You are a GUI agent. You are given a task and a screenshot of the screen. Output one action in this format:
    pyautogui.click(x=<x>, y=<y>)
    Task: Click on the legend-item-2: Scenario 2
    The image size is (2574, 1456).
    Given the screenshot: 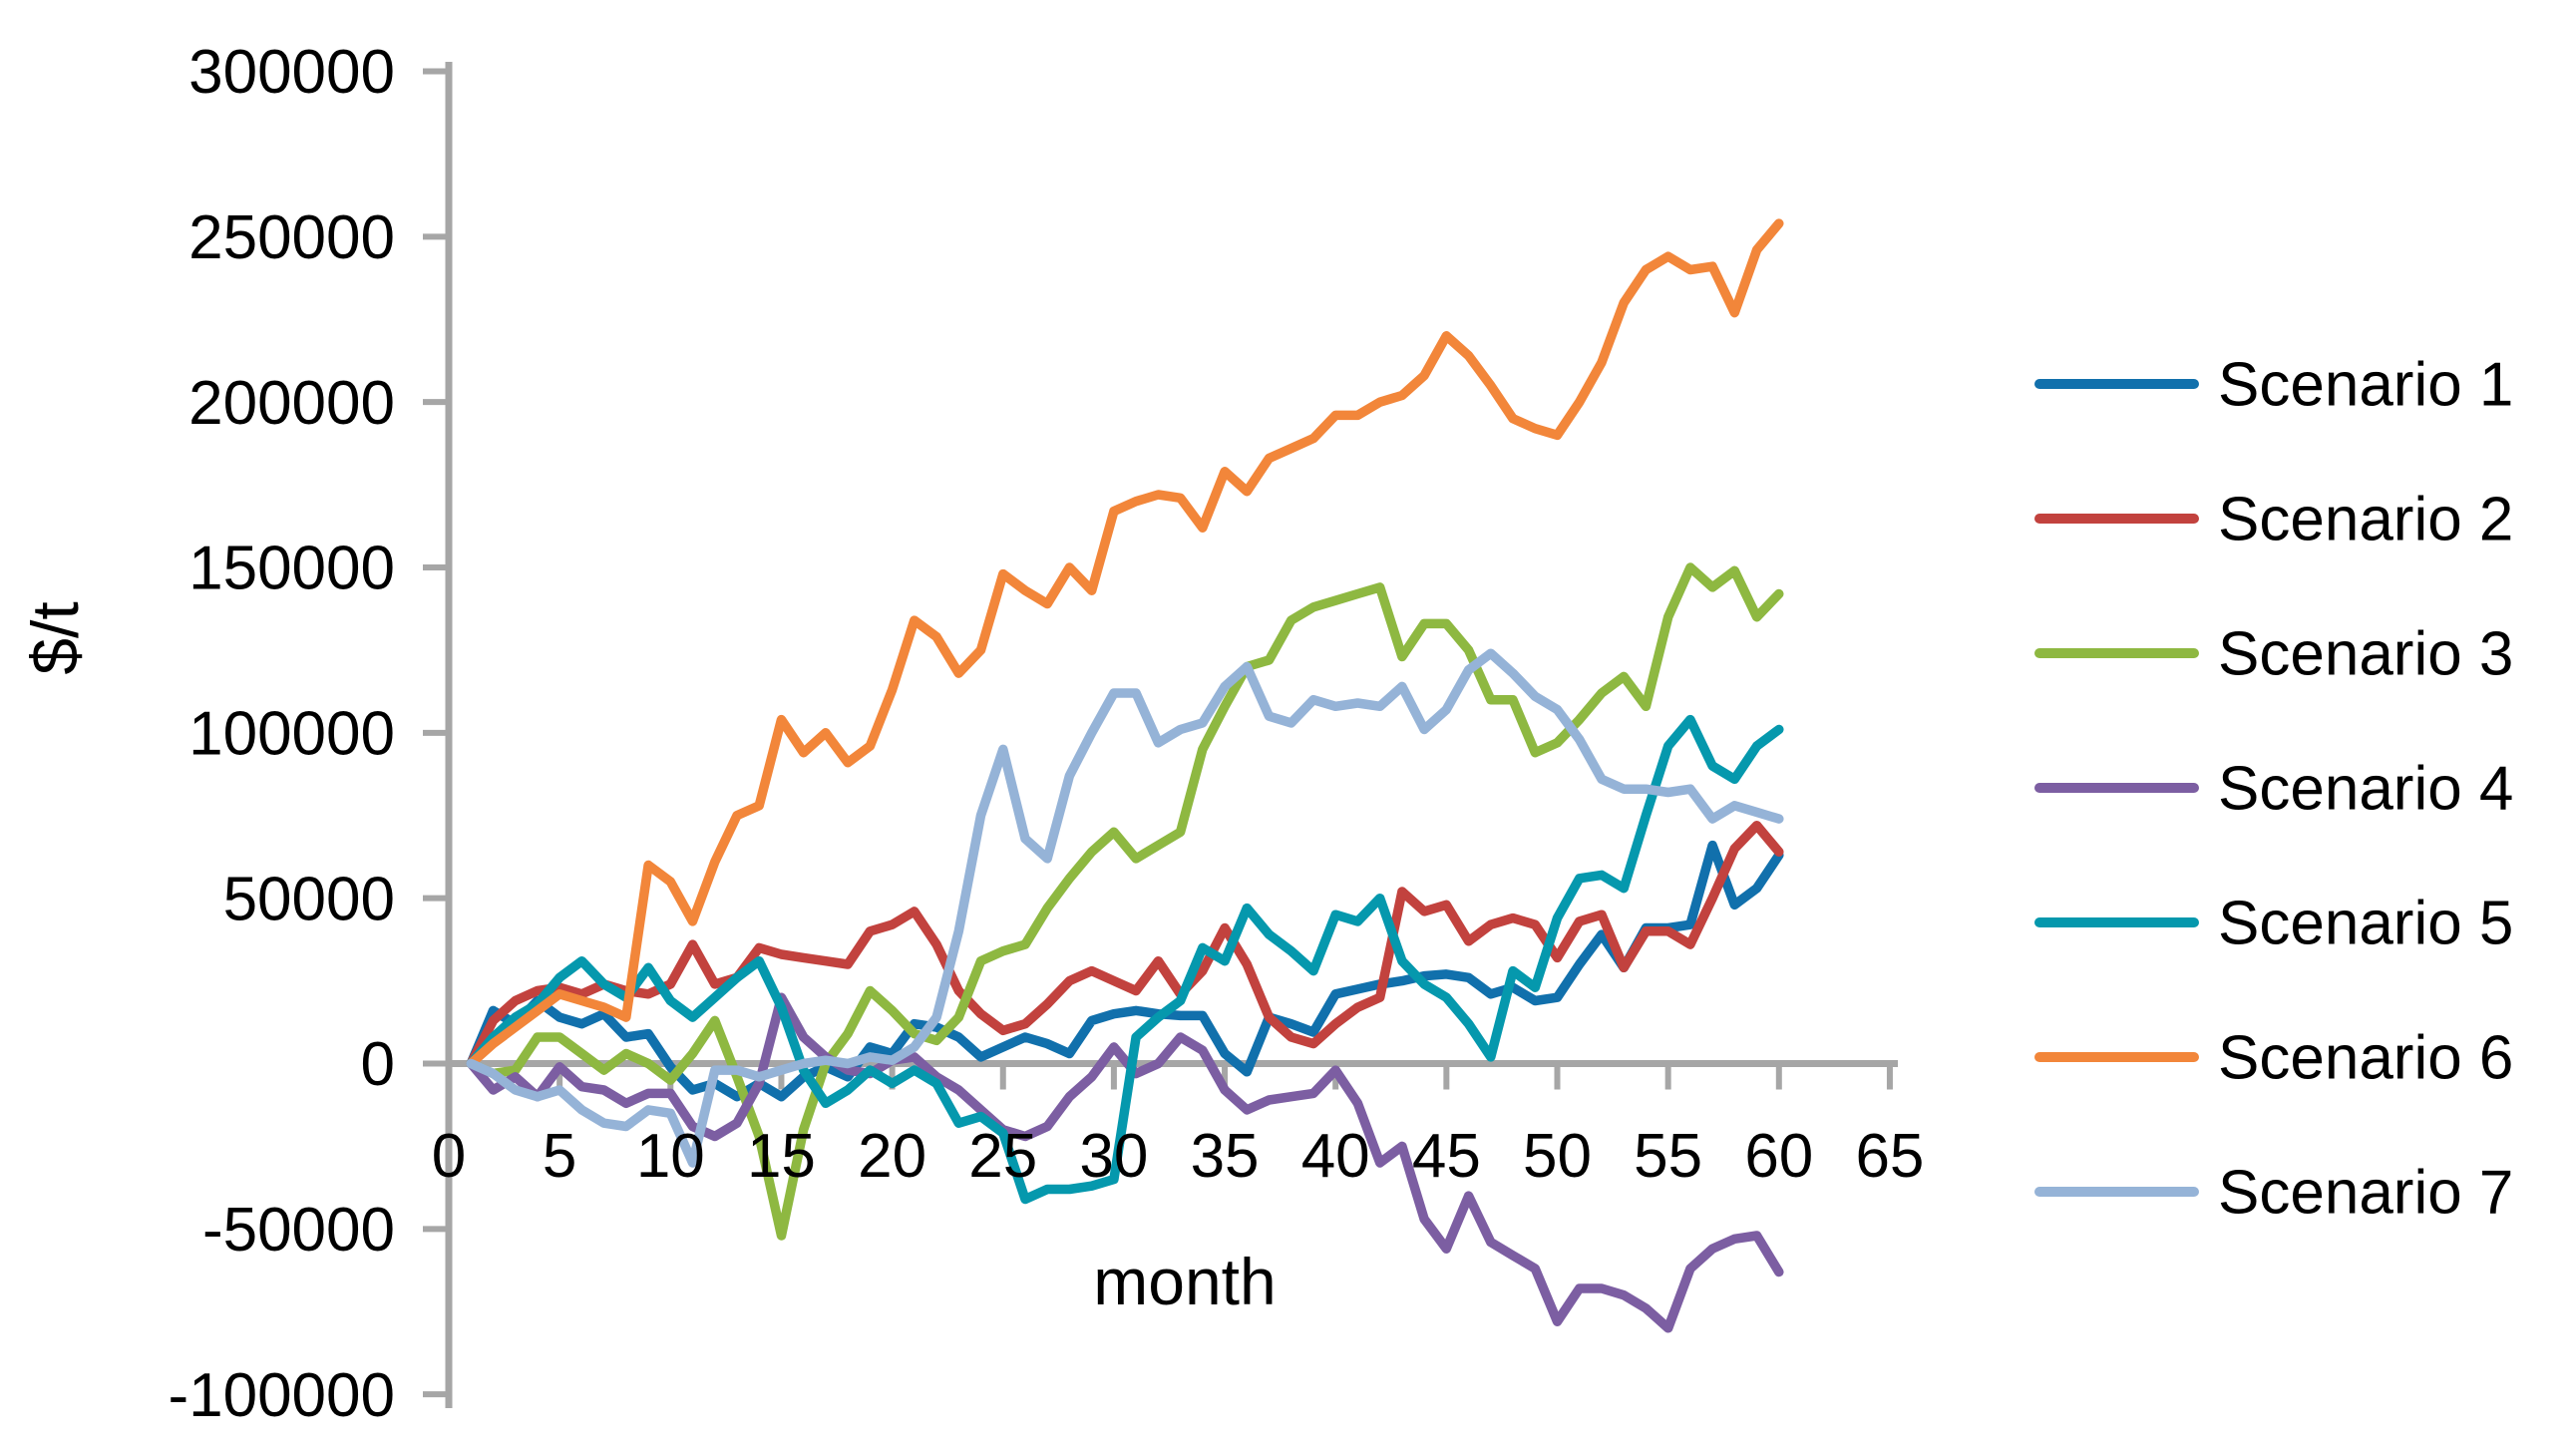 What is the action you would take?
    pyautogui.click(x=2273, y=520)
    